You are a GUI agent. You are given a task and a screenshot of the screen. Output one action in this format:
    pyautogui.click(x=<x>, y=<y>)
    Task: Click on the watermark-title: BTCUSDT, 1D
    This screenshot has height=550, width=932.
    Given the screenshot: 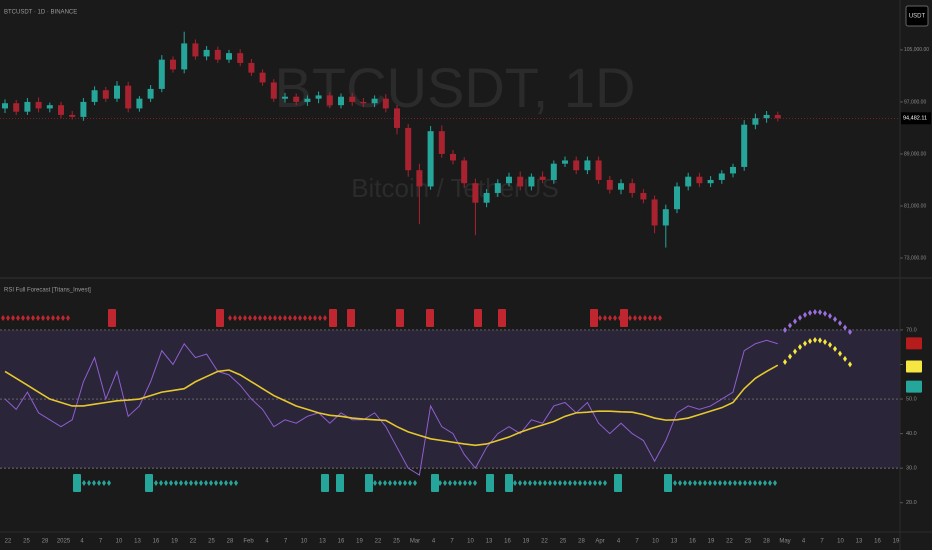 What is the action you would take?
    pyautogui.click(x=455, y=87)
    